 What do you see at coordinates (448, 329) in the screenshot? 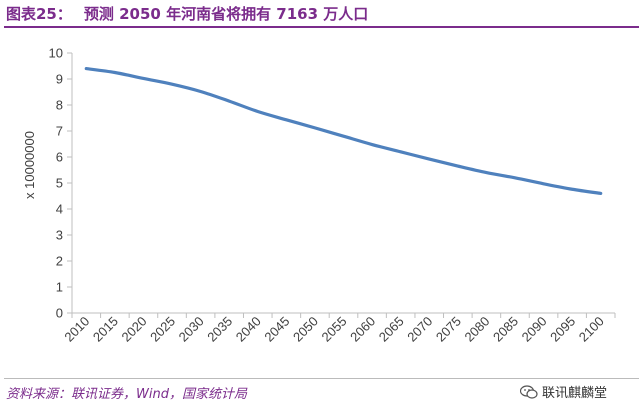
I see `x-tick-label: 2075` at bounding box center [448, 329].